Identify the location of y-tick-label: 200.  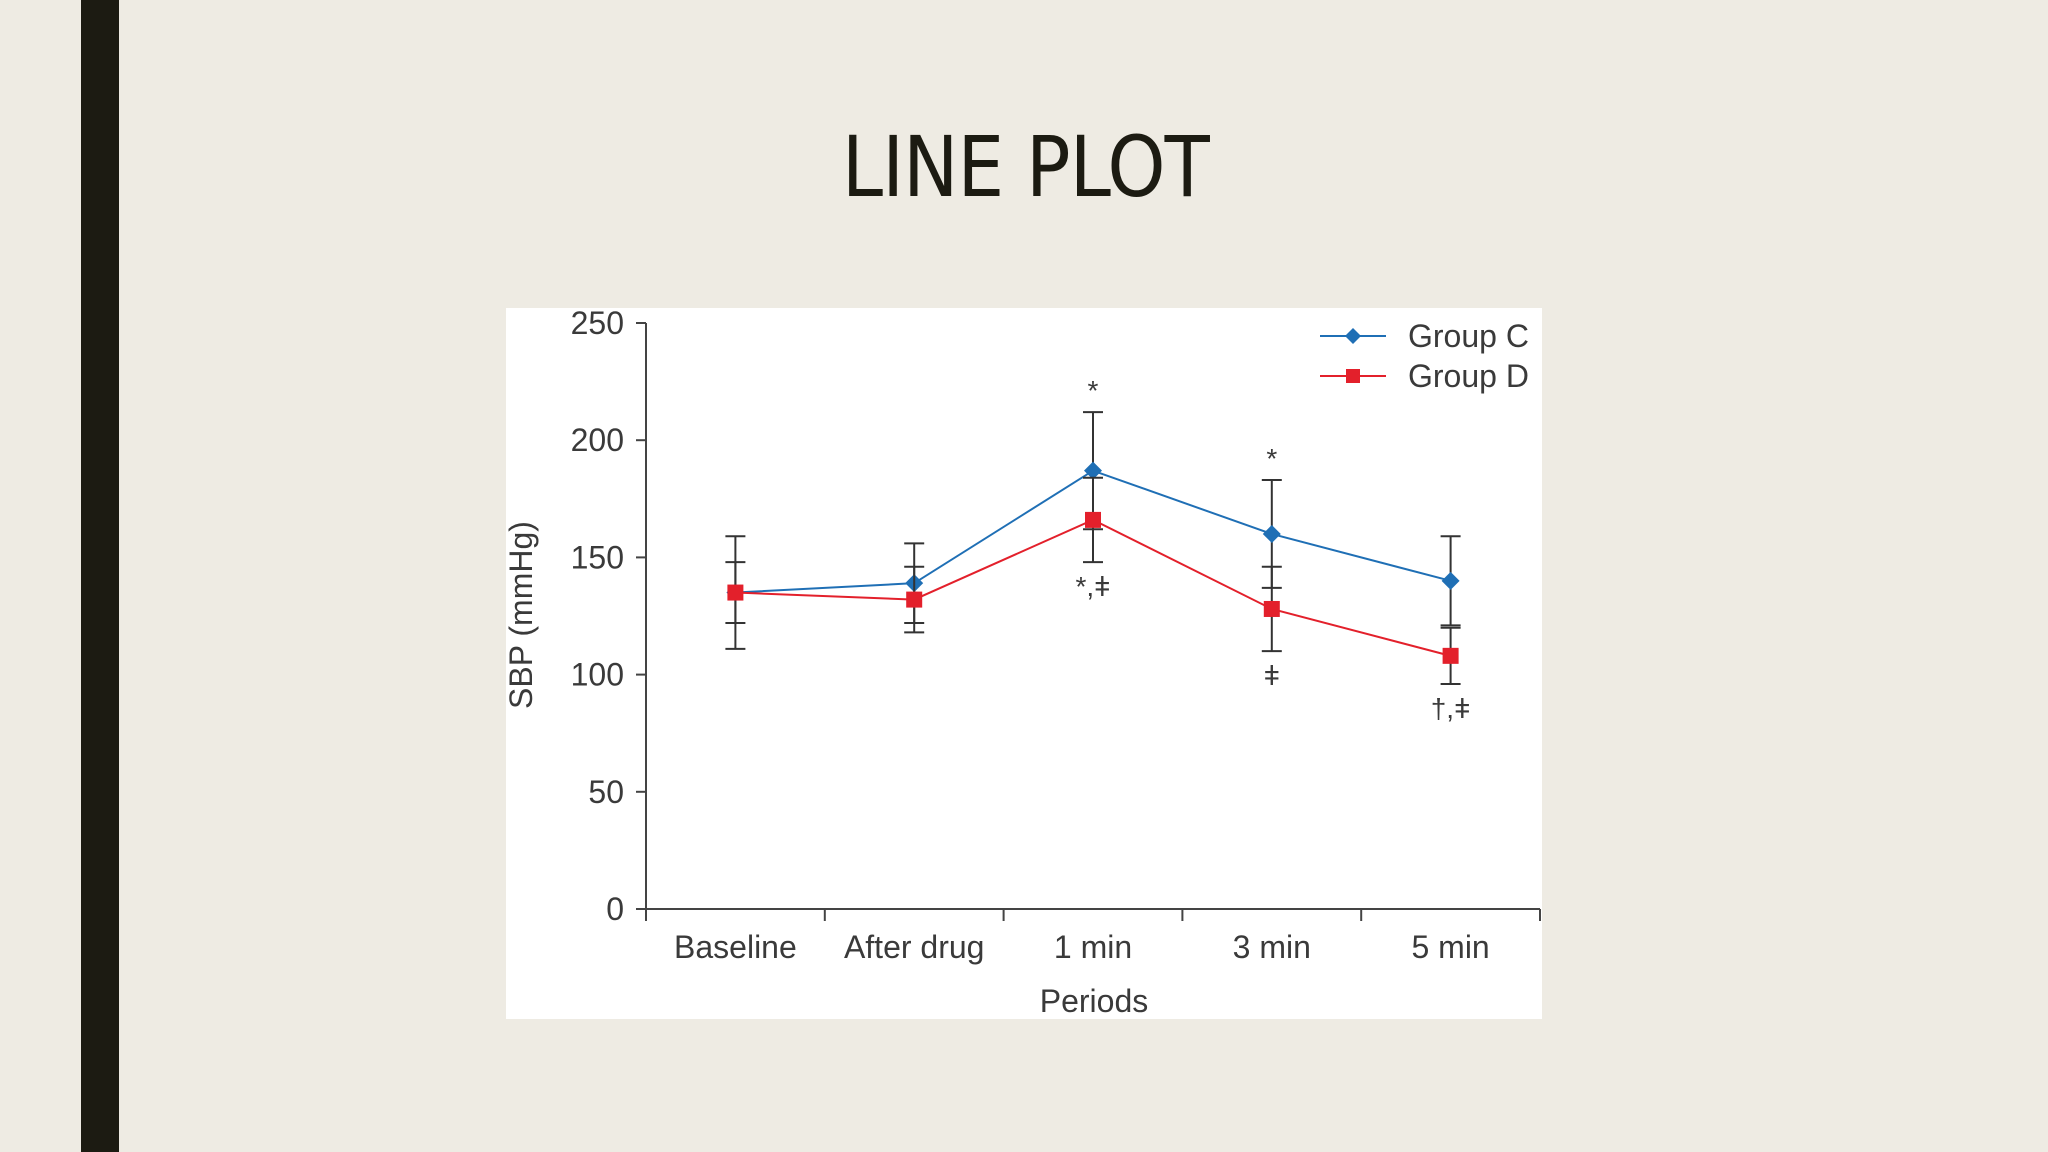
(597, 440).